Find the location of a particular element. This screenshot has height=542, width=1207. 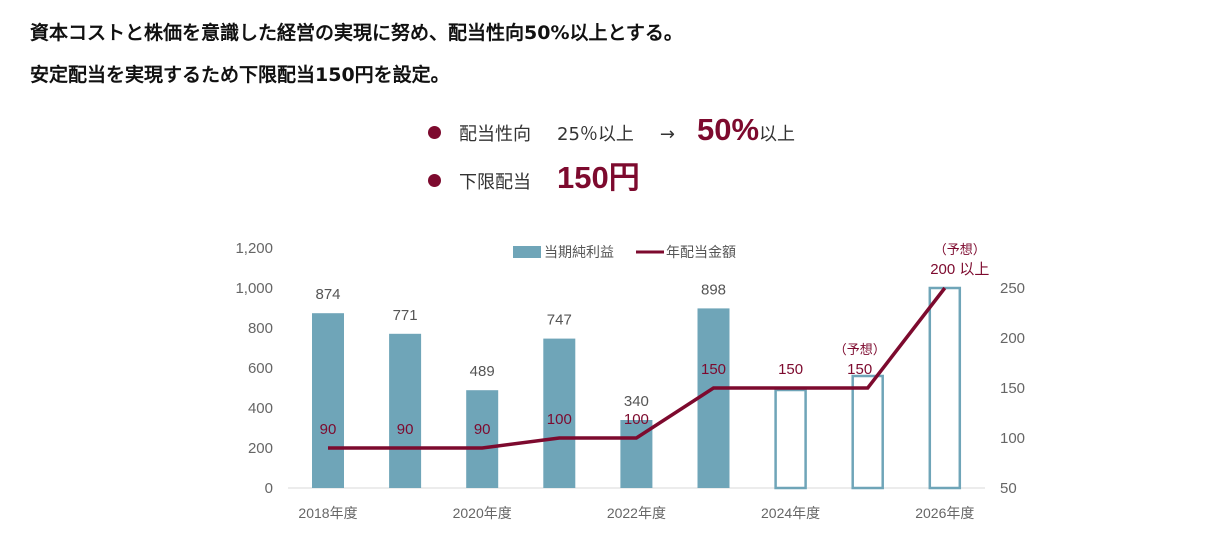

headline-line1: 資本コストと株価を意識した経営の実現に努め、配当性向50%以上とする。 is located at coordinates (356, 33).